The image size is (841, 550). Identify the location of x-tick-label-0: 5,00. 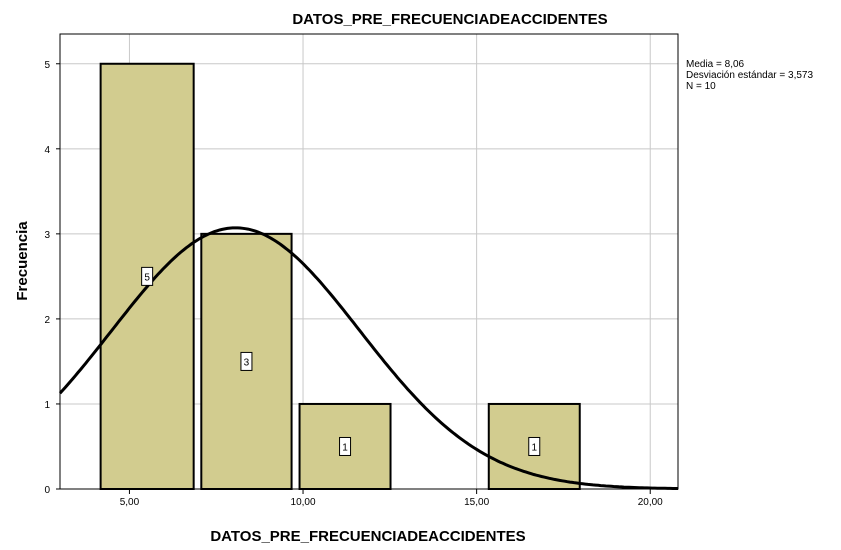
(130, 502).